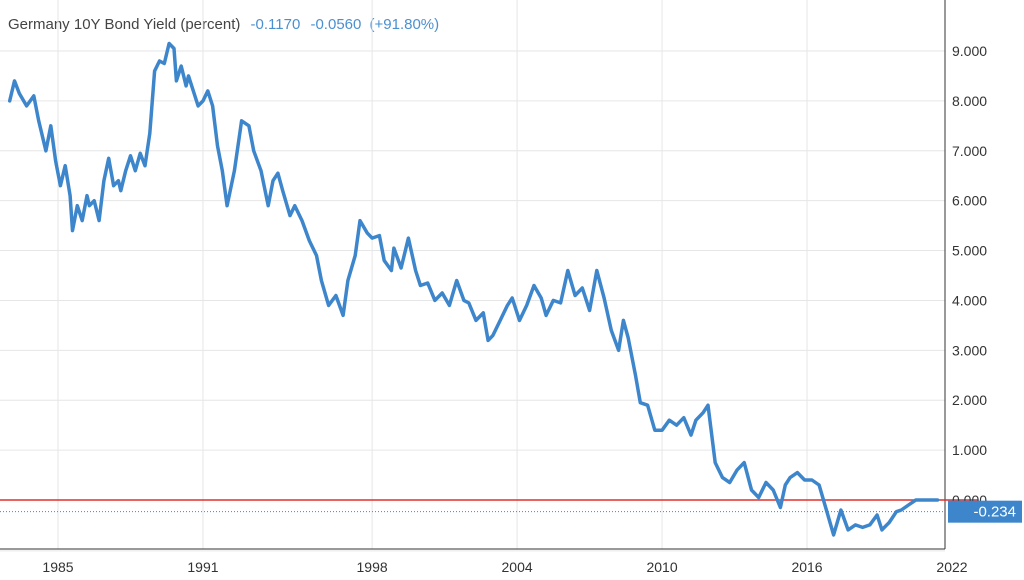 The height and width of the screenshot is (580, 1024). Describe the element at coordinates (806, 567) in the screenshot. I see `x-tick-label-2016: 2016` at that location.